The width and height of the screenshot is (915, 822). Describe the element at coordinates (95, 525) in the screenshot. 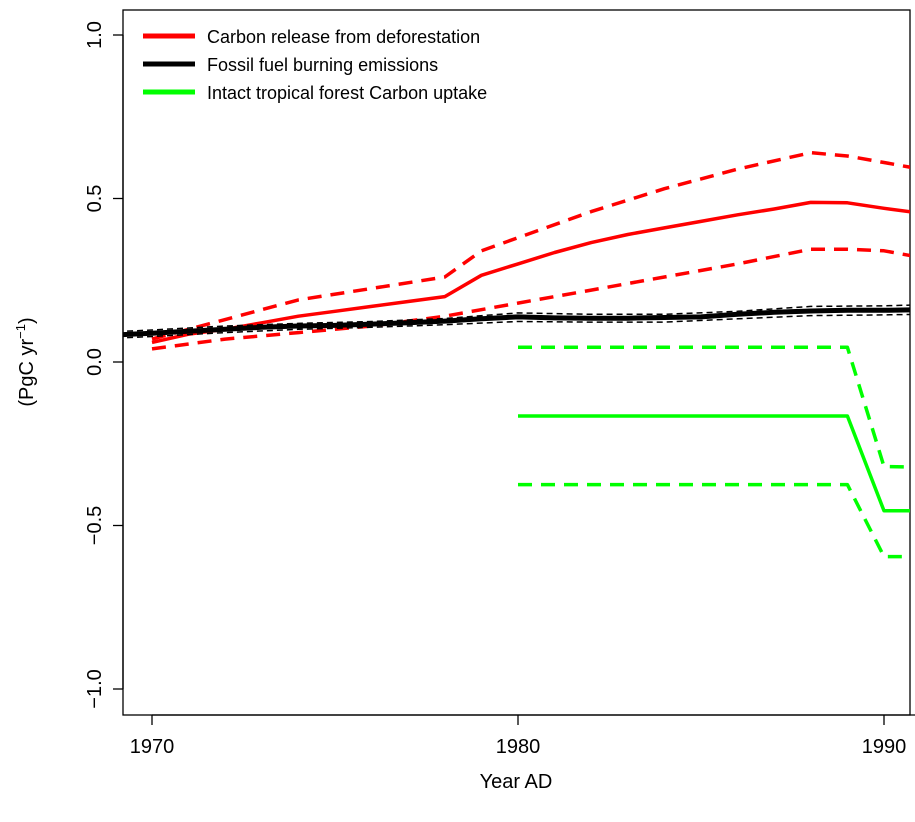

I see `y-tick-label: −0.5` at that location.